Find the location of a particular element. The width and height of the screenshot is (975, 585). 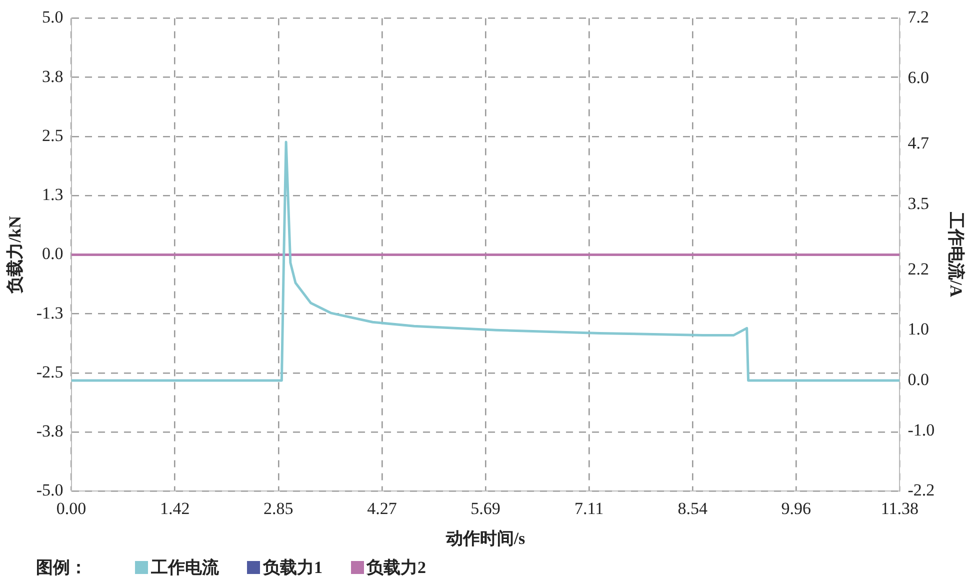

y-tick-label: 3.8 is located at coordinates (53, 76).